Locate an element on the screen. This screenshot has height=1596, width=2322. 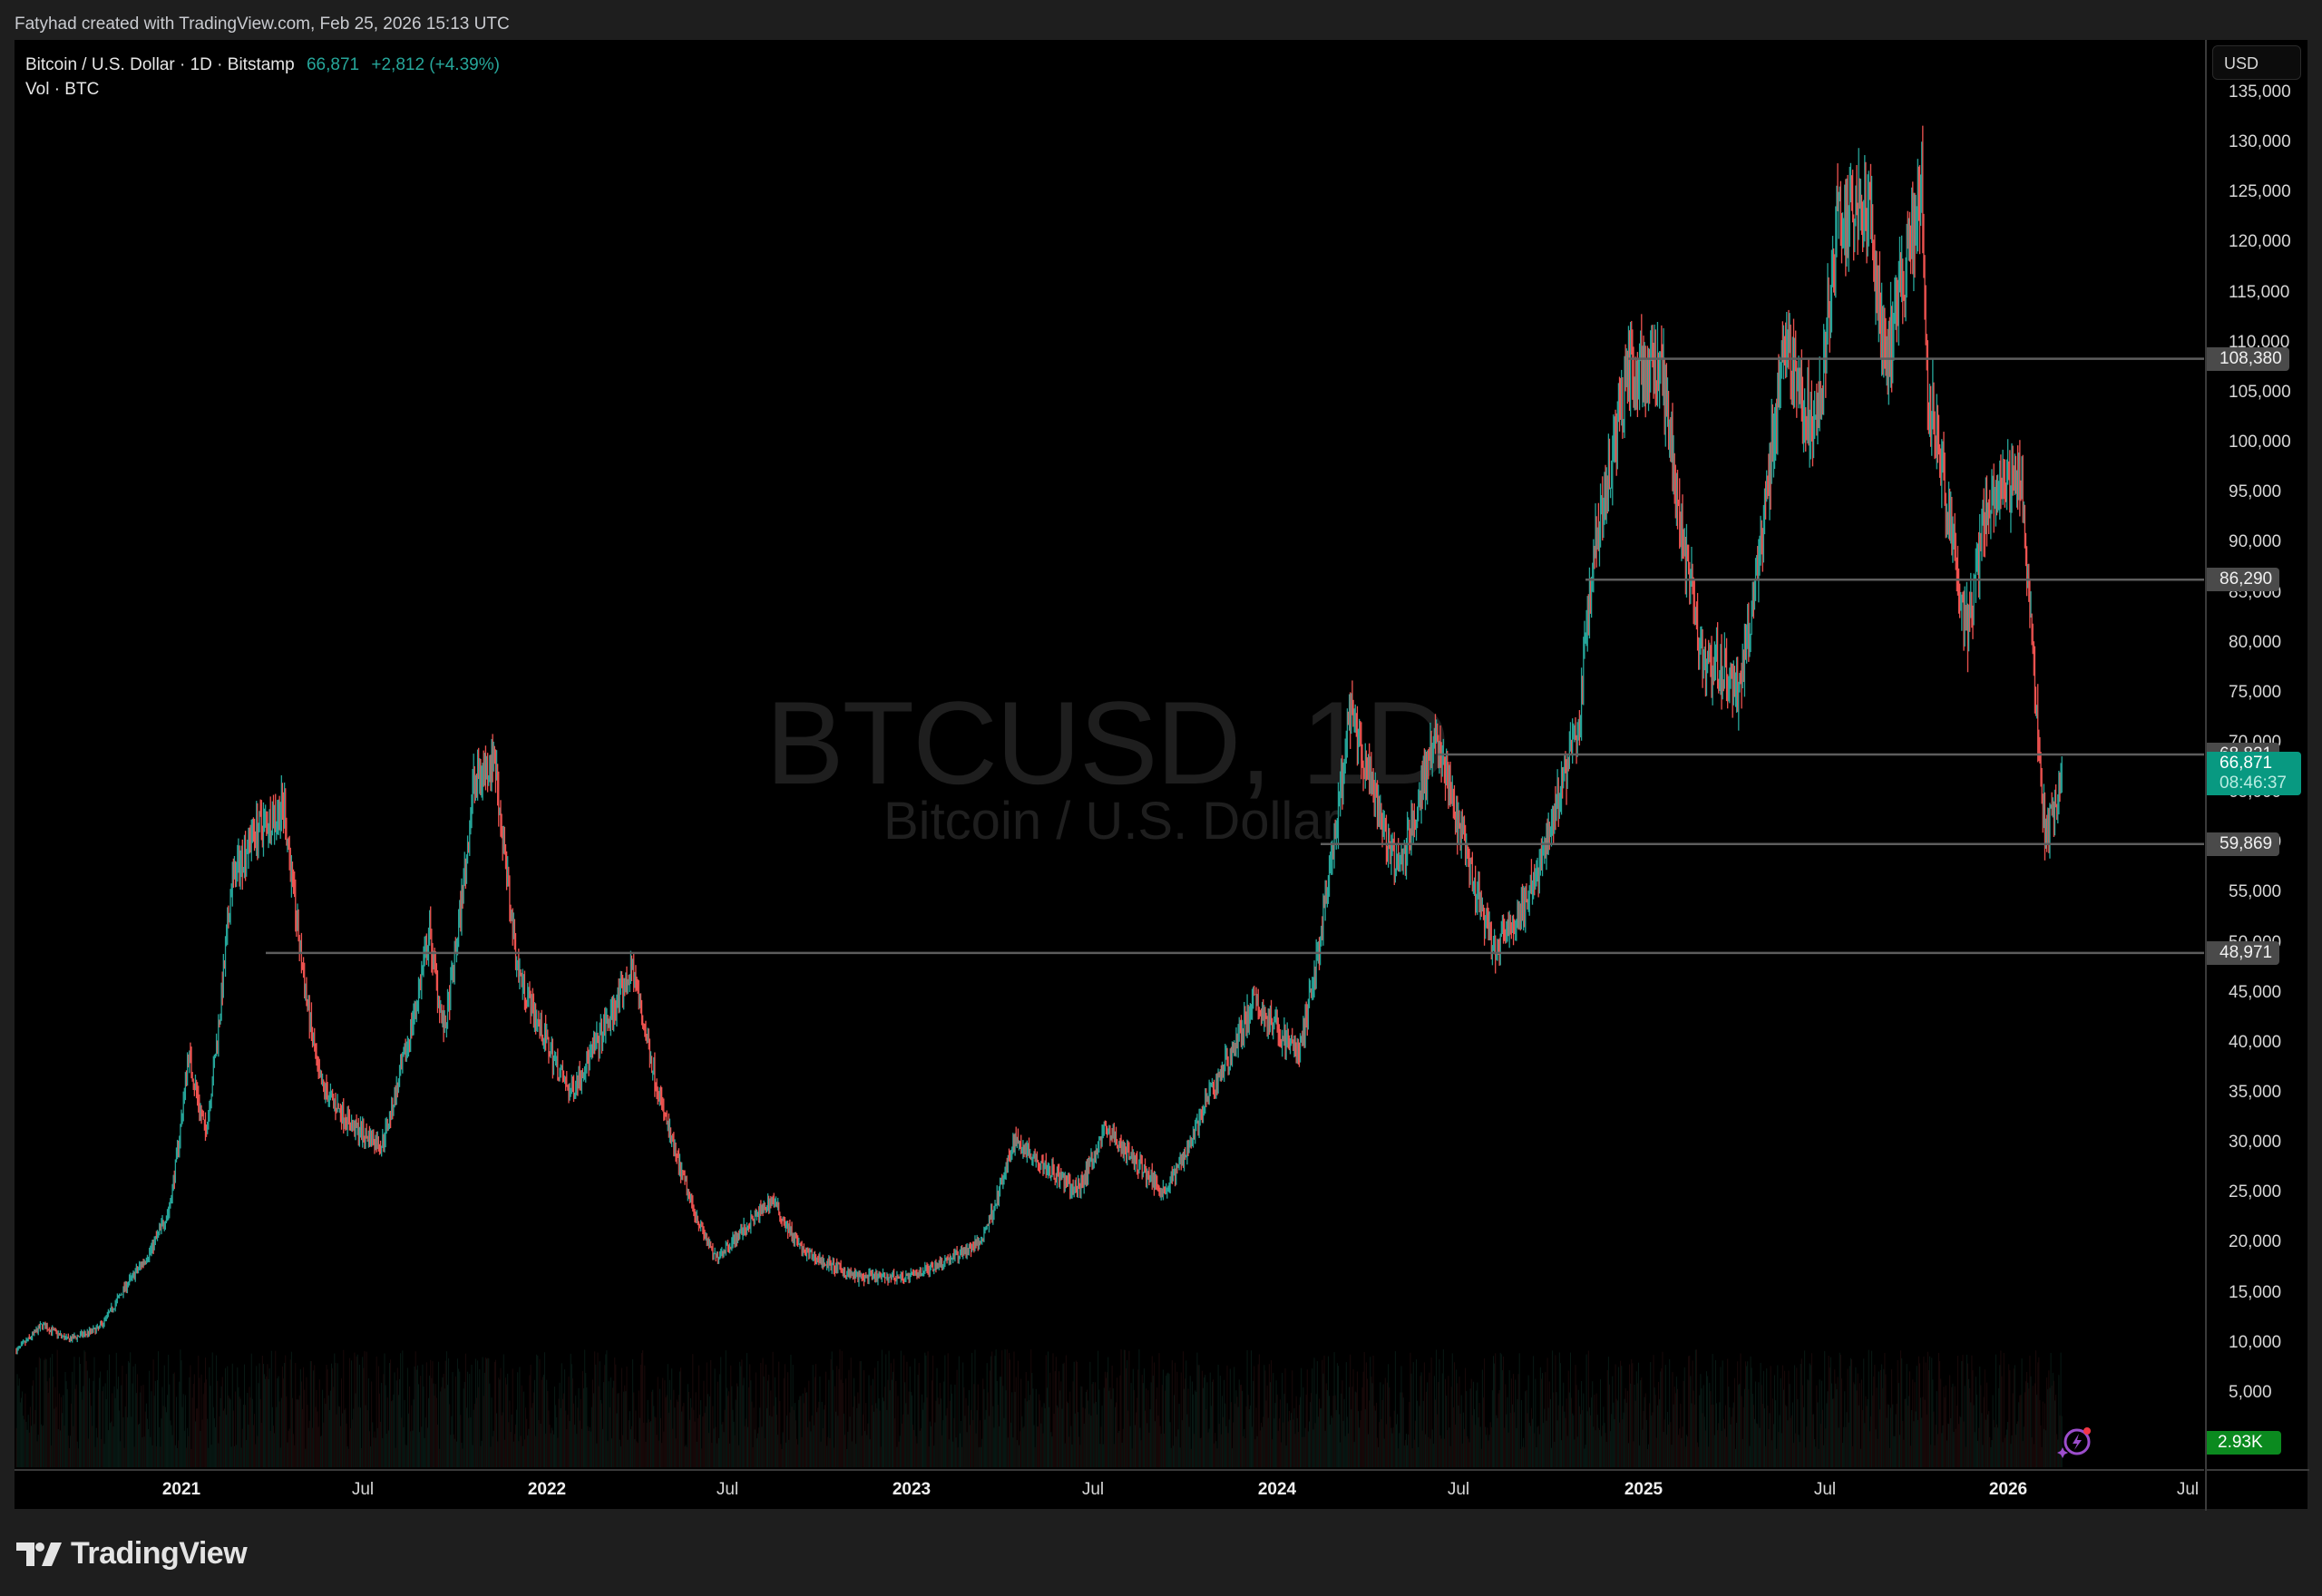
level-price-label: 108,380 is located at coordinates (2248, 358).